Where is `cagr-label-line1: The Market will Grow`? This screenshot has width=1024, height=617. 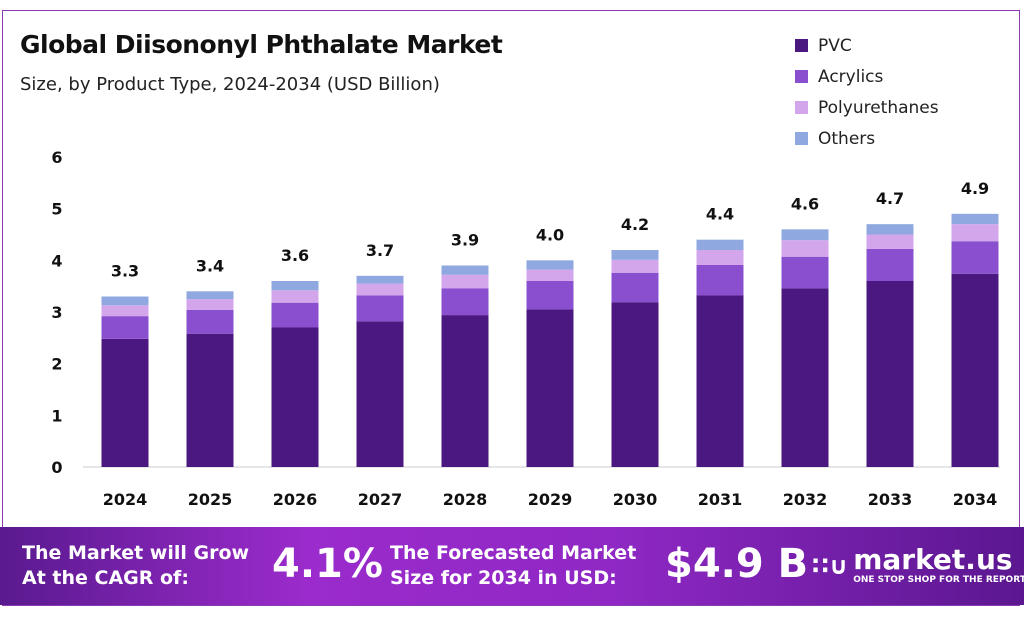 cagr-label-line1: The Market will Grow is located at coordinates (136, 553).